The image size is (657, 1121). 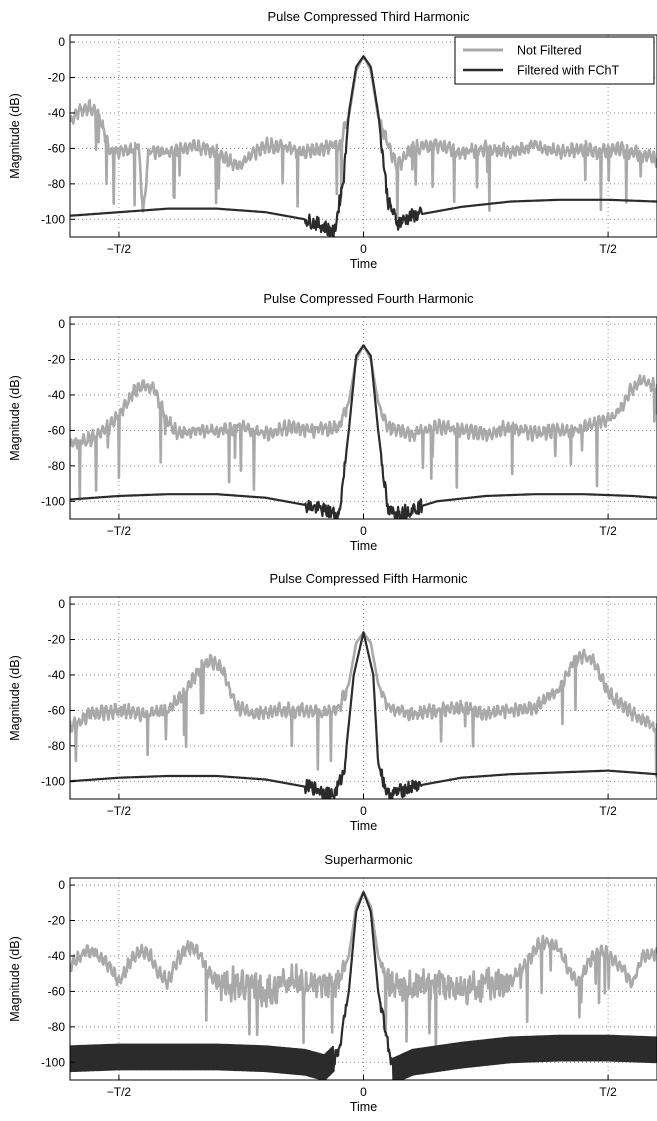 I want to click on panel-title: Pulse Compressed Fourth Harmonic, so click(x=368, y=298).